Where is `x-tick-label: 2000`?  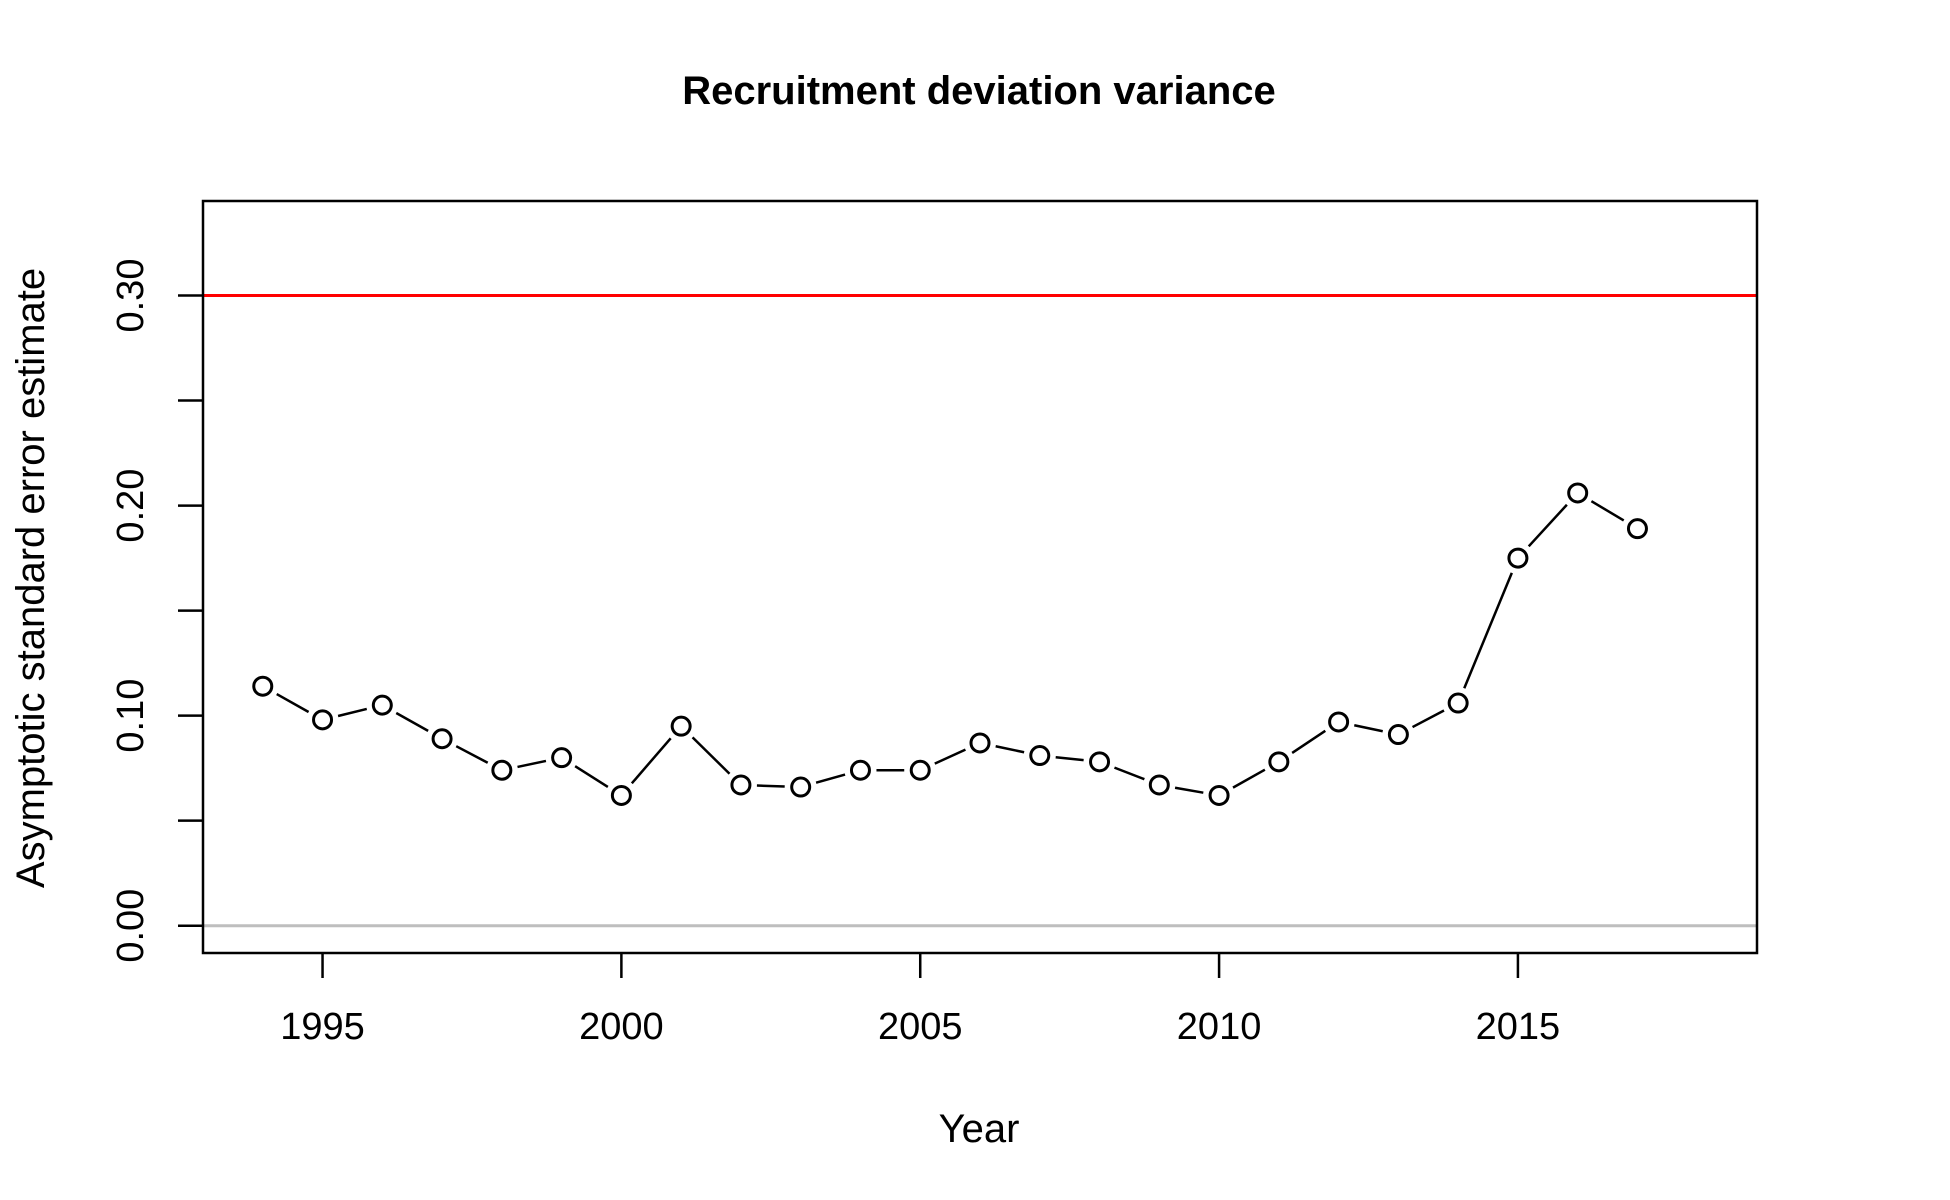
x-tick-label: 2000 is located at coordinates (621, 1027).